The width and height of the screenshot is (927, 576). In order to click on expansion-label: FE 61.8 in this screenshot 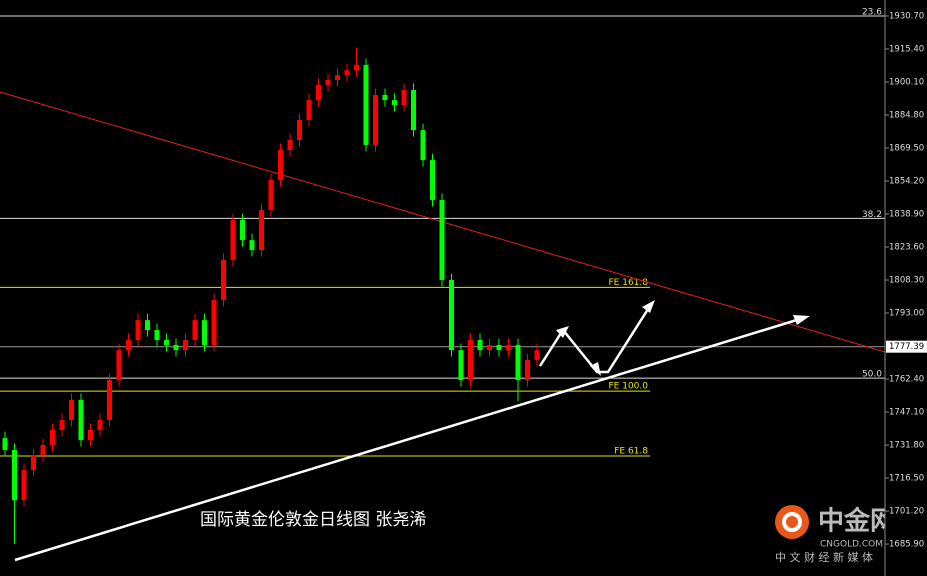, I will do `click(631, 452)`.